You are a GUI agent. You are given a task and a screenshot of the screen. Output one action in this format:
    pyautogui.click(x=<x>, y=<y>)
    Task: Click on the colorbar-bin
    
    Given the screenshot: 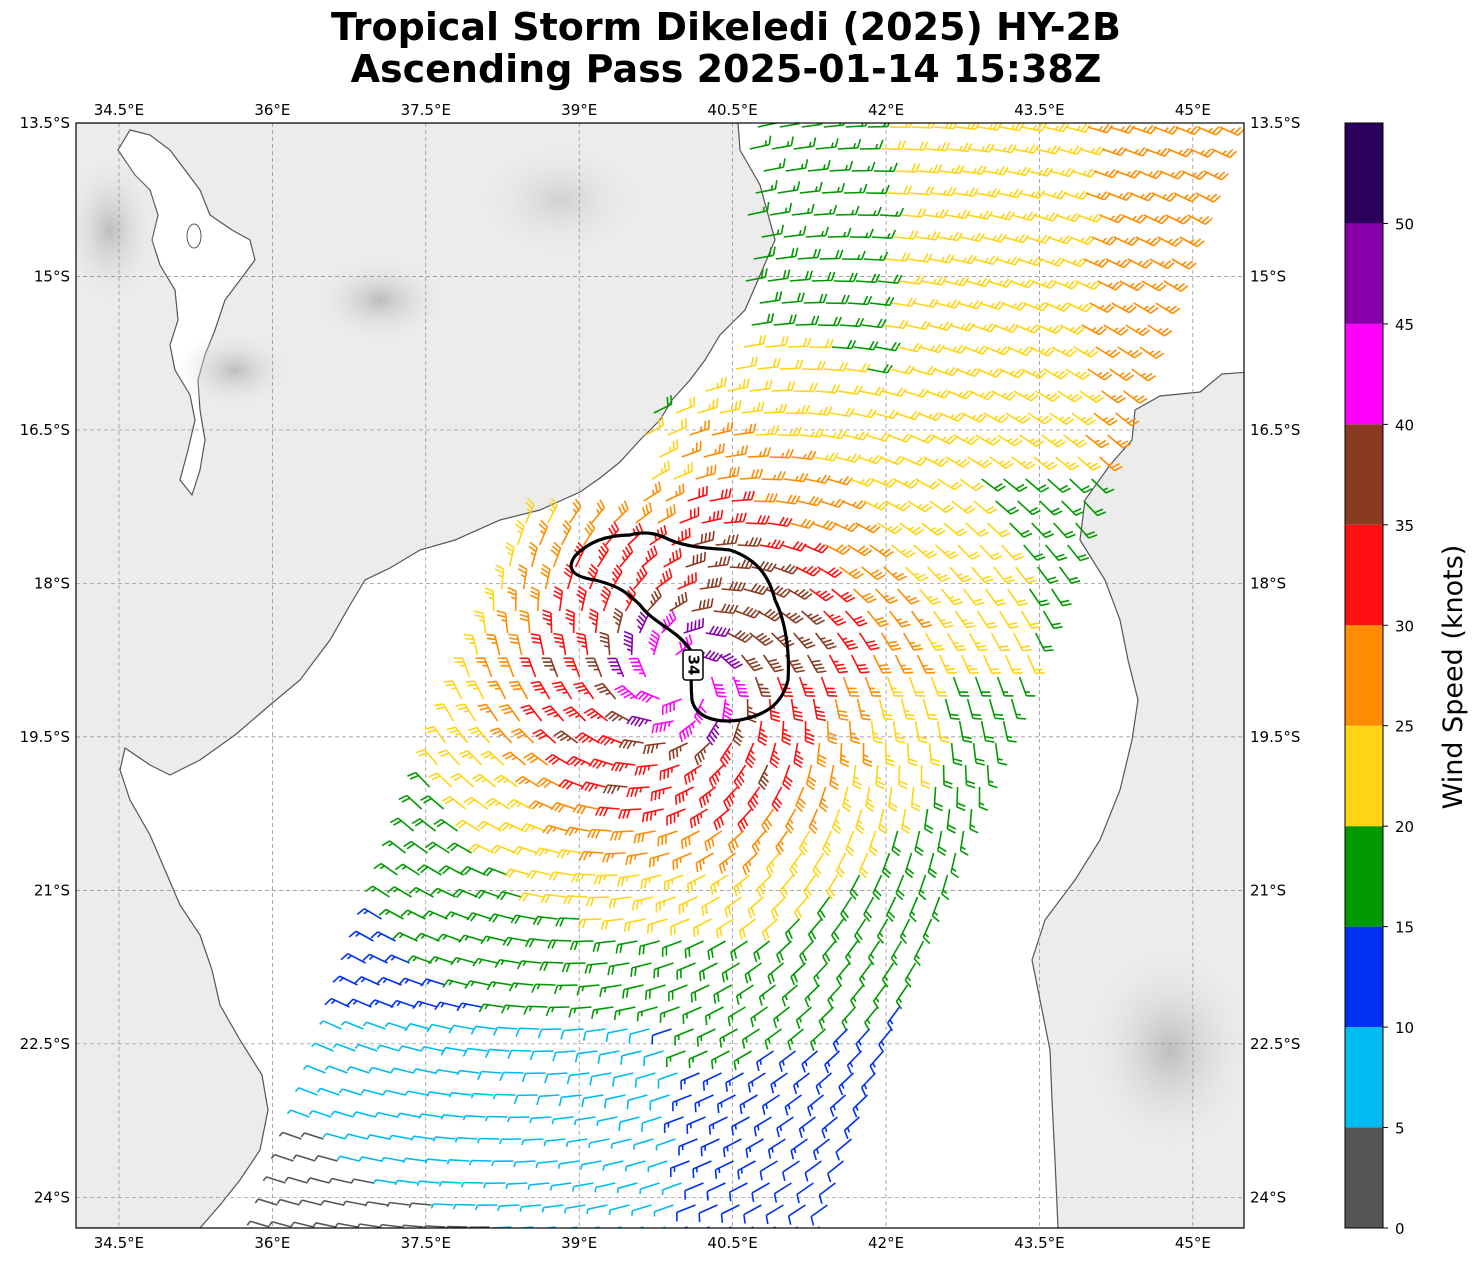 What is the action you would take?
    pyautogui.click(x=1364, y=575)
    